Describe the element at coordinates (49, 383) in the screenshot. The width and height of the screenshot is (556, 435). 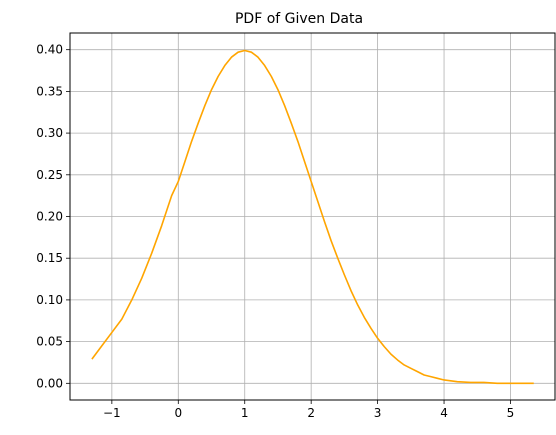
I see `y-tick-label: 0.00` at that location.